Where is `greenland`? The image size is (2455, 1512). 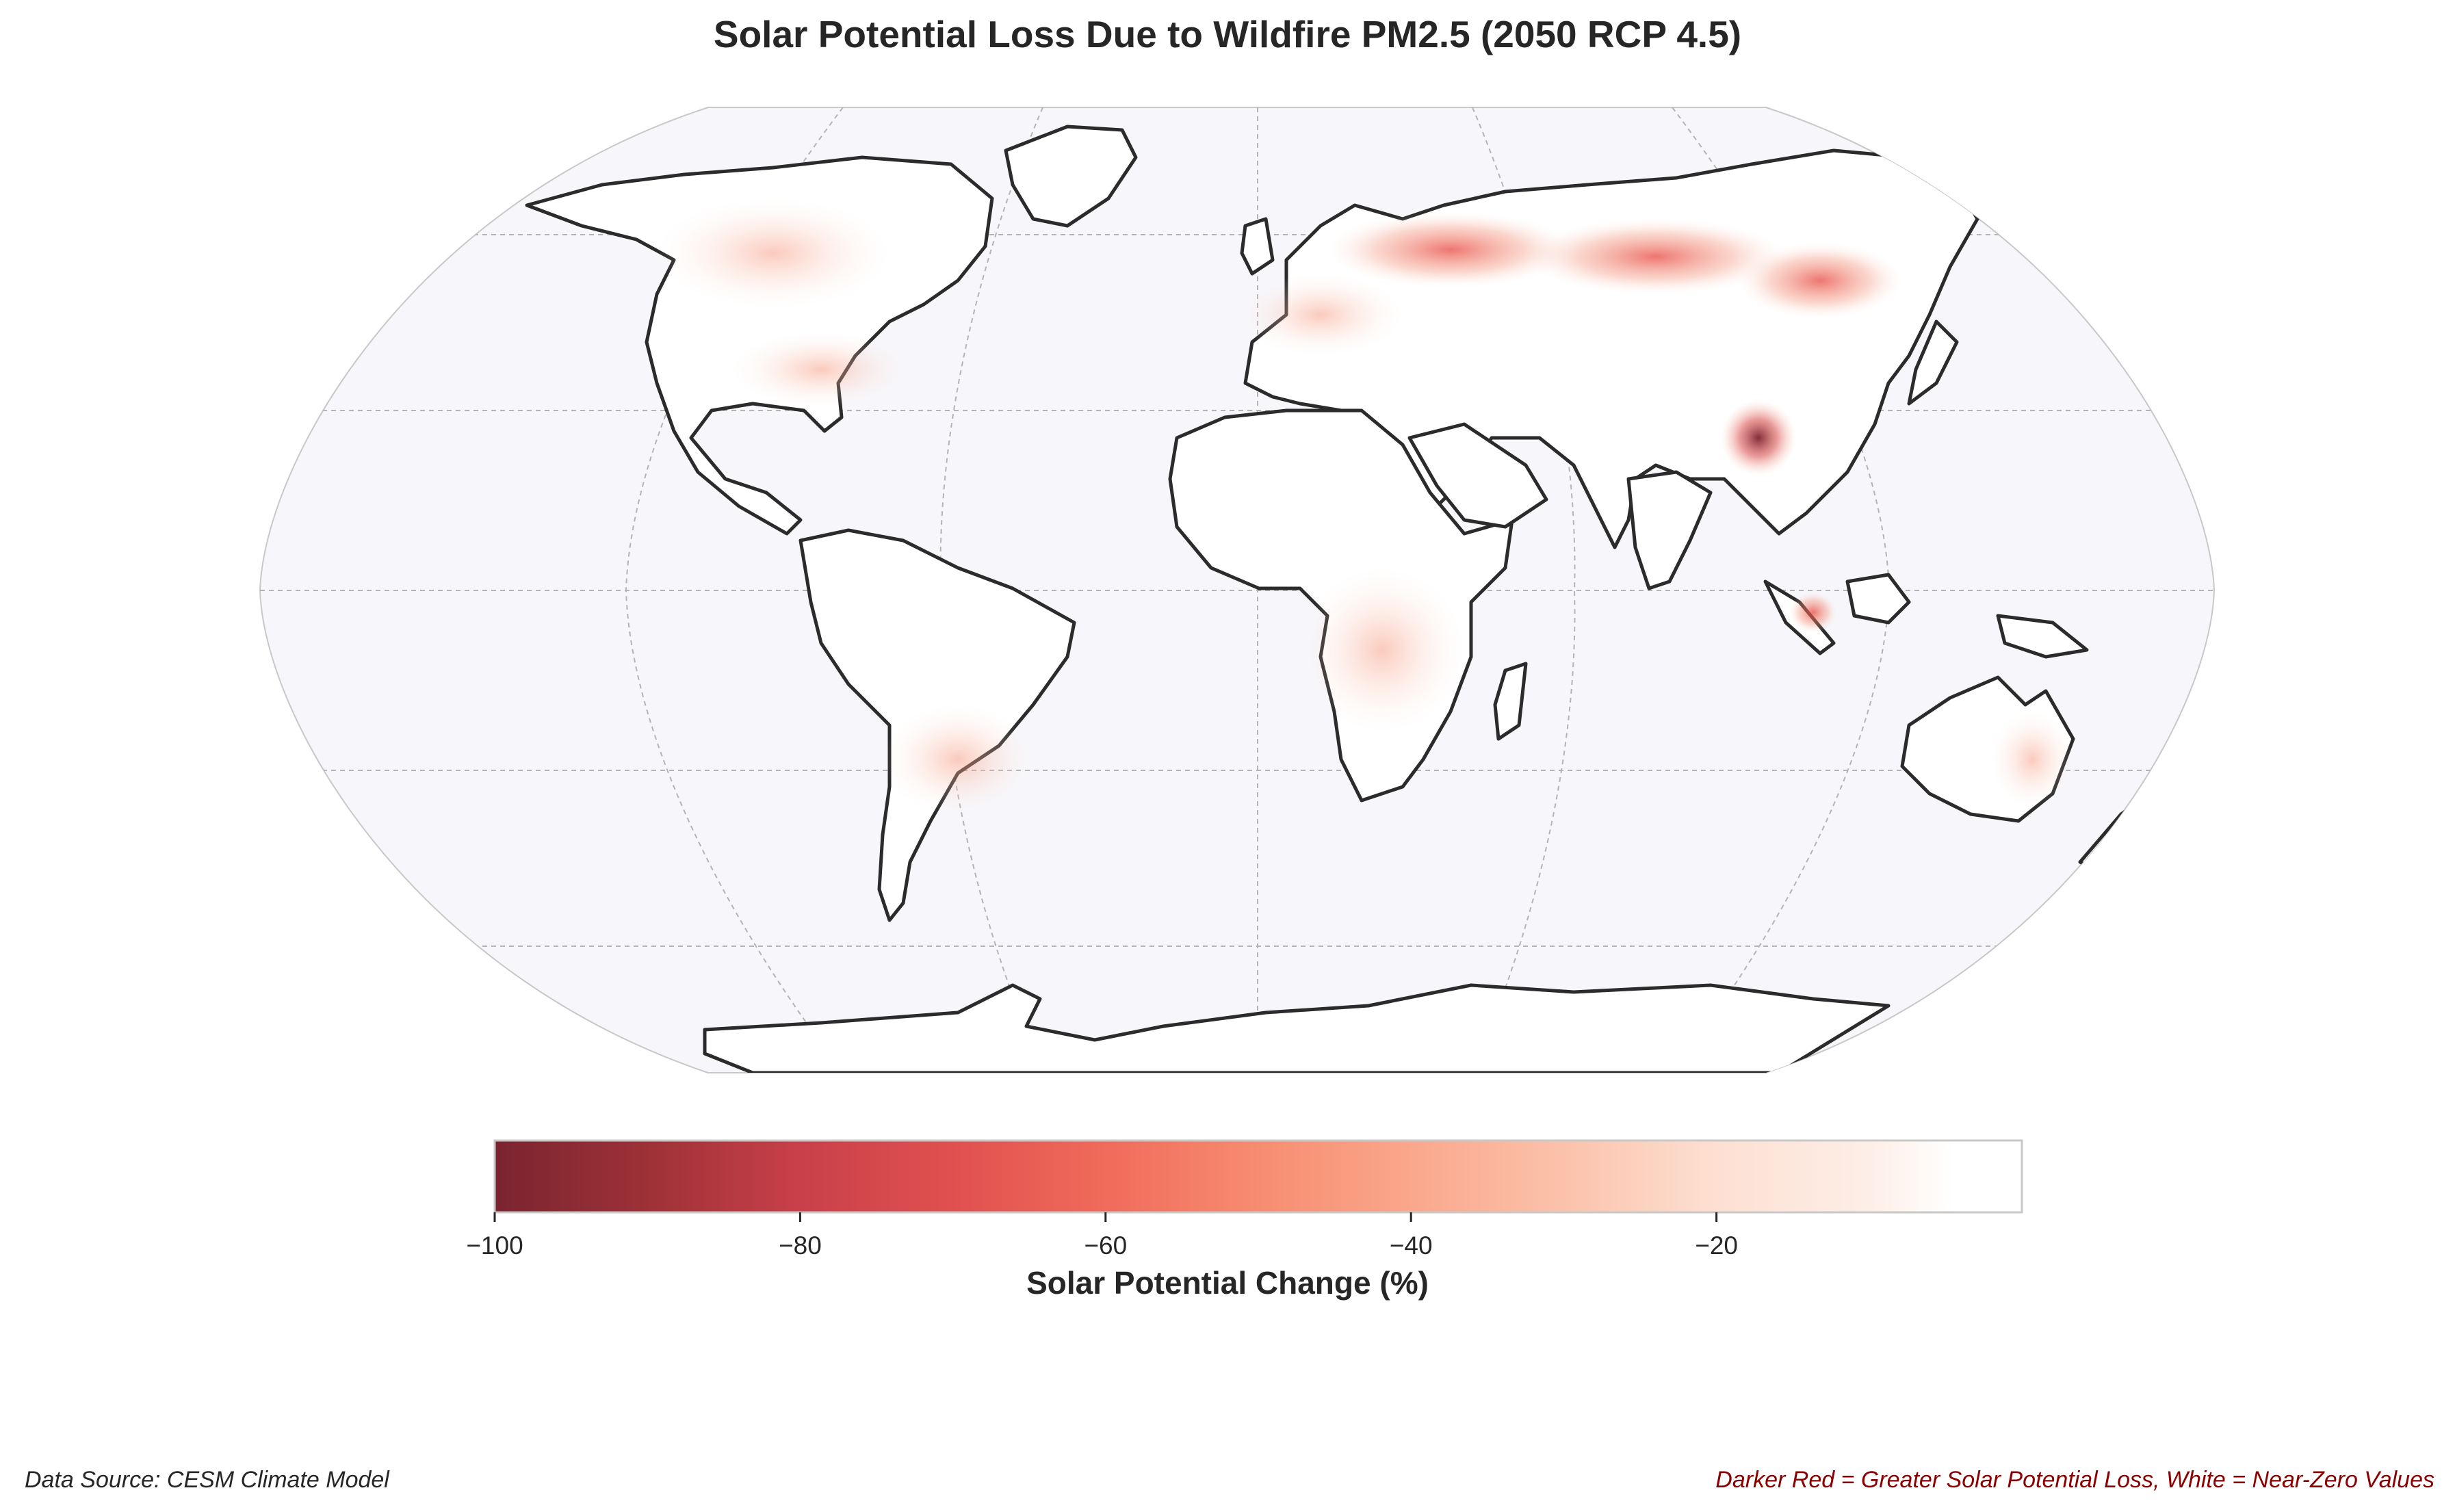 greenland is located at coordinates (1071, 176).